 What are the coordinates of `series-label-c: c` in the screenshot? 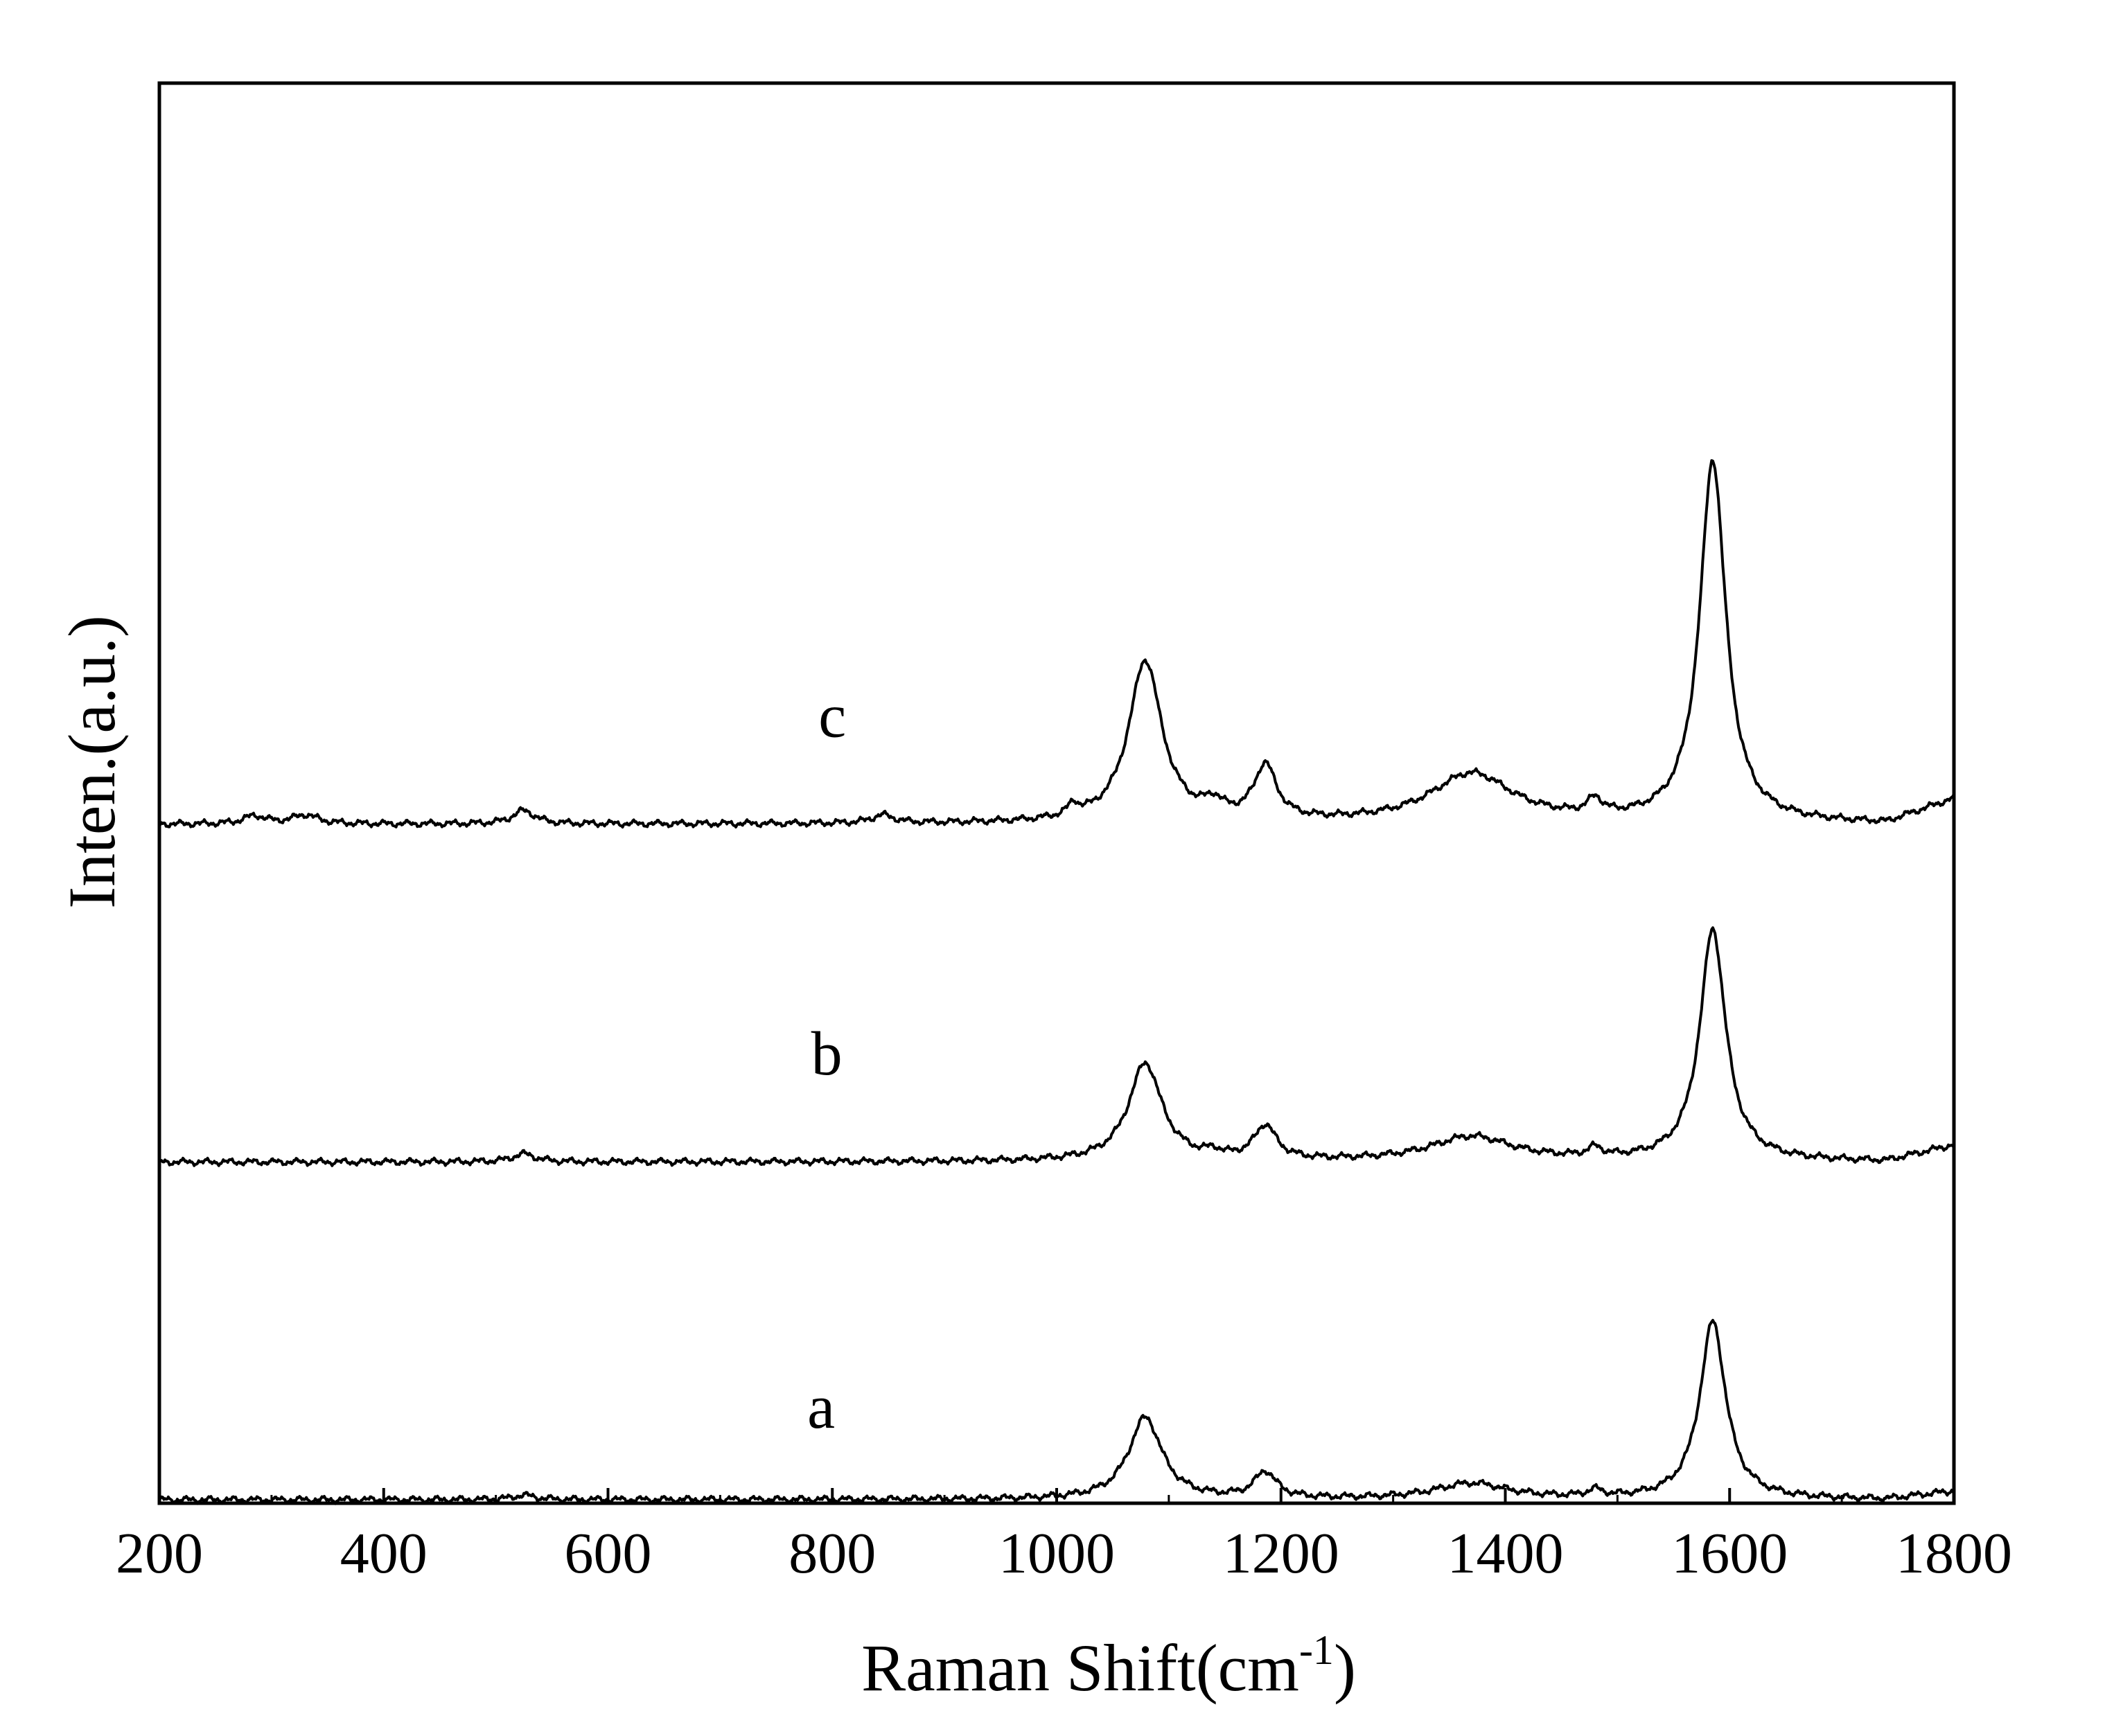 It's located at (832, 716).